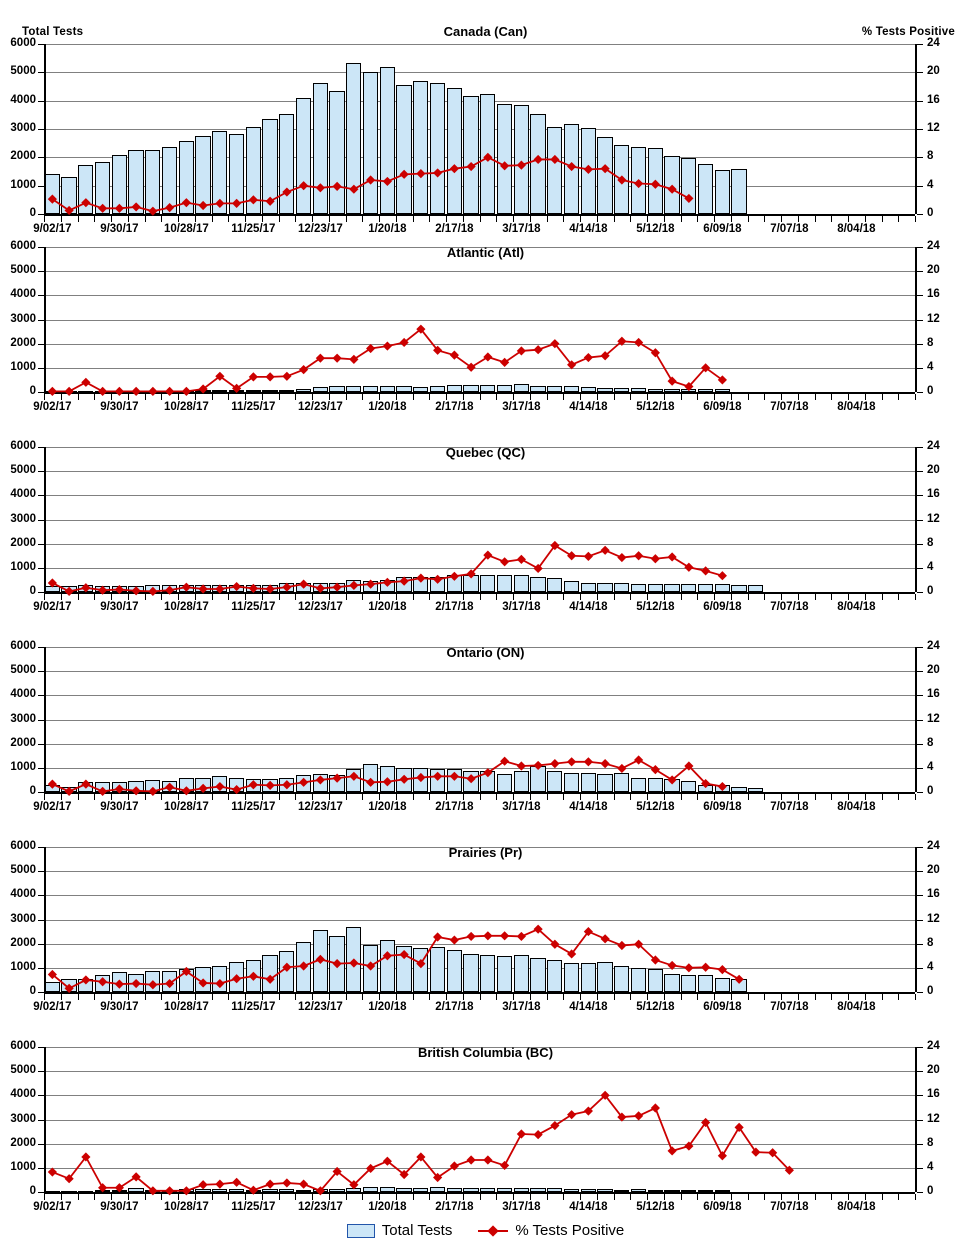 The width and height of the screenshot is (971, 1259). I want to click on left-axis-tick-label: 4000, so click(23, 1094).